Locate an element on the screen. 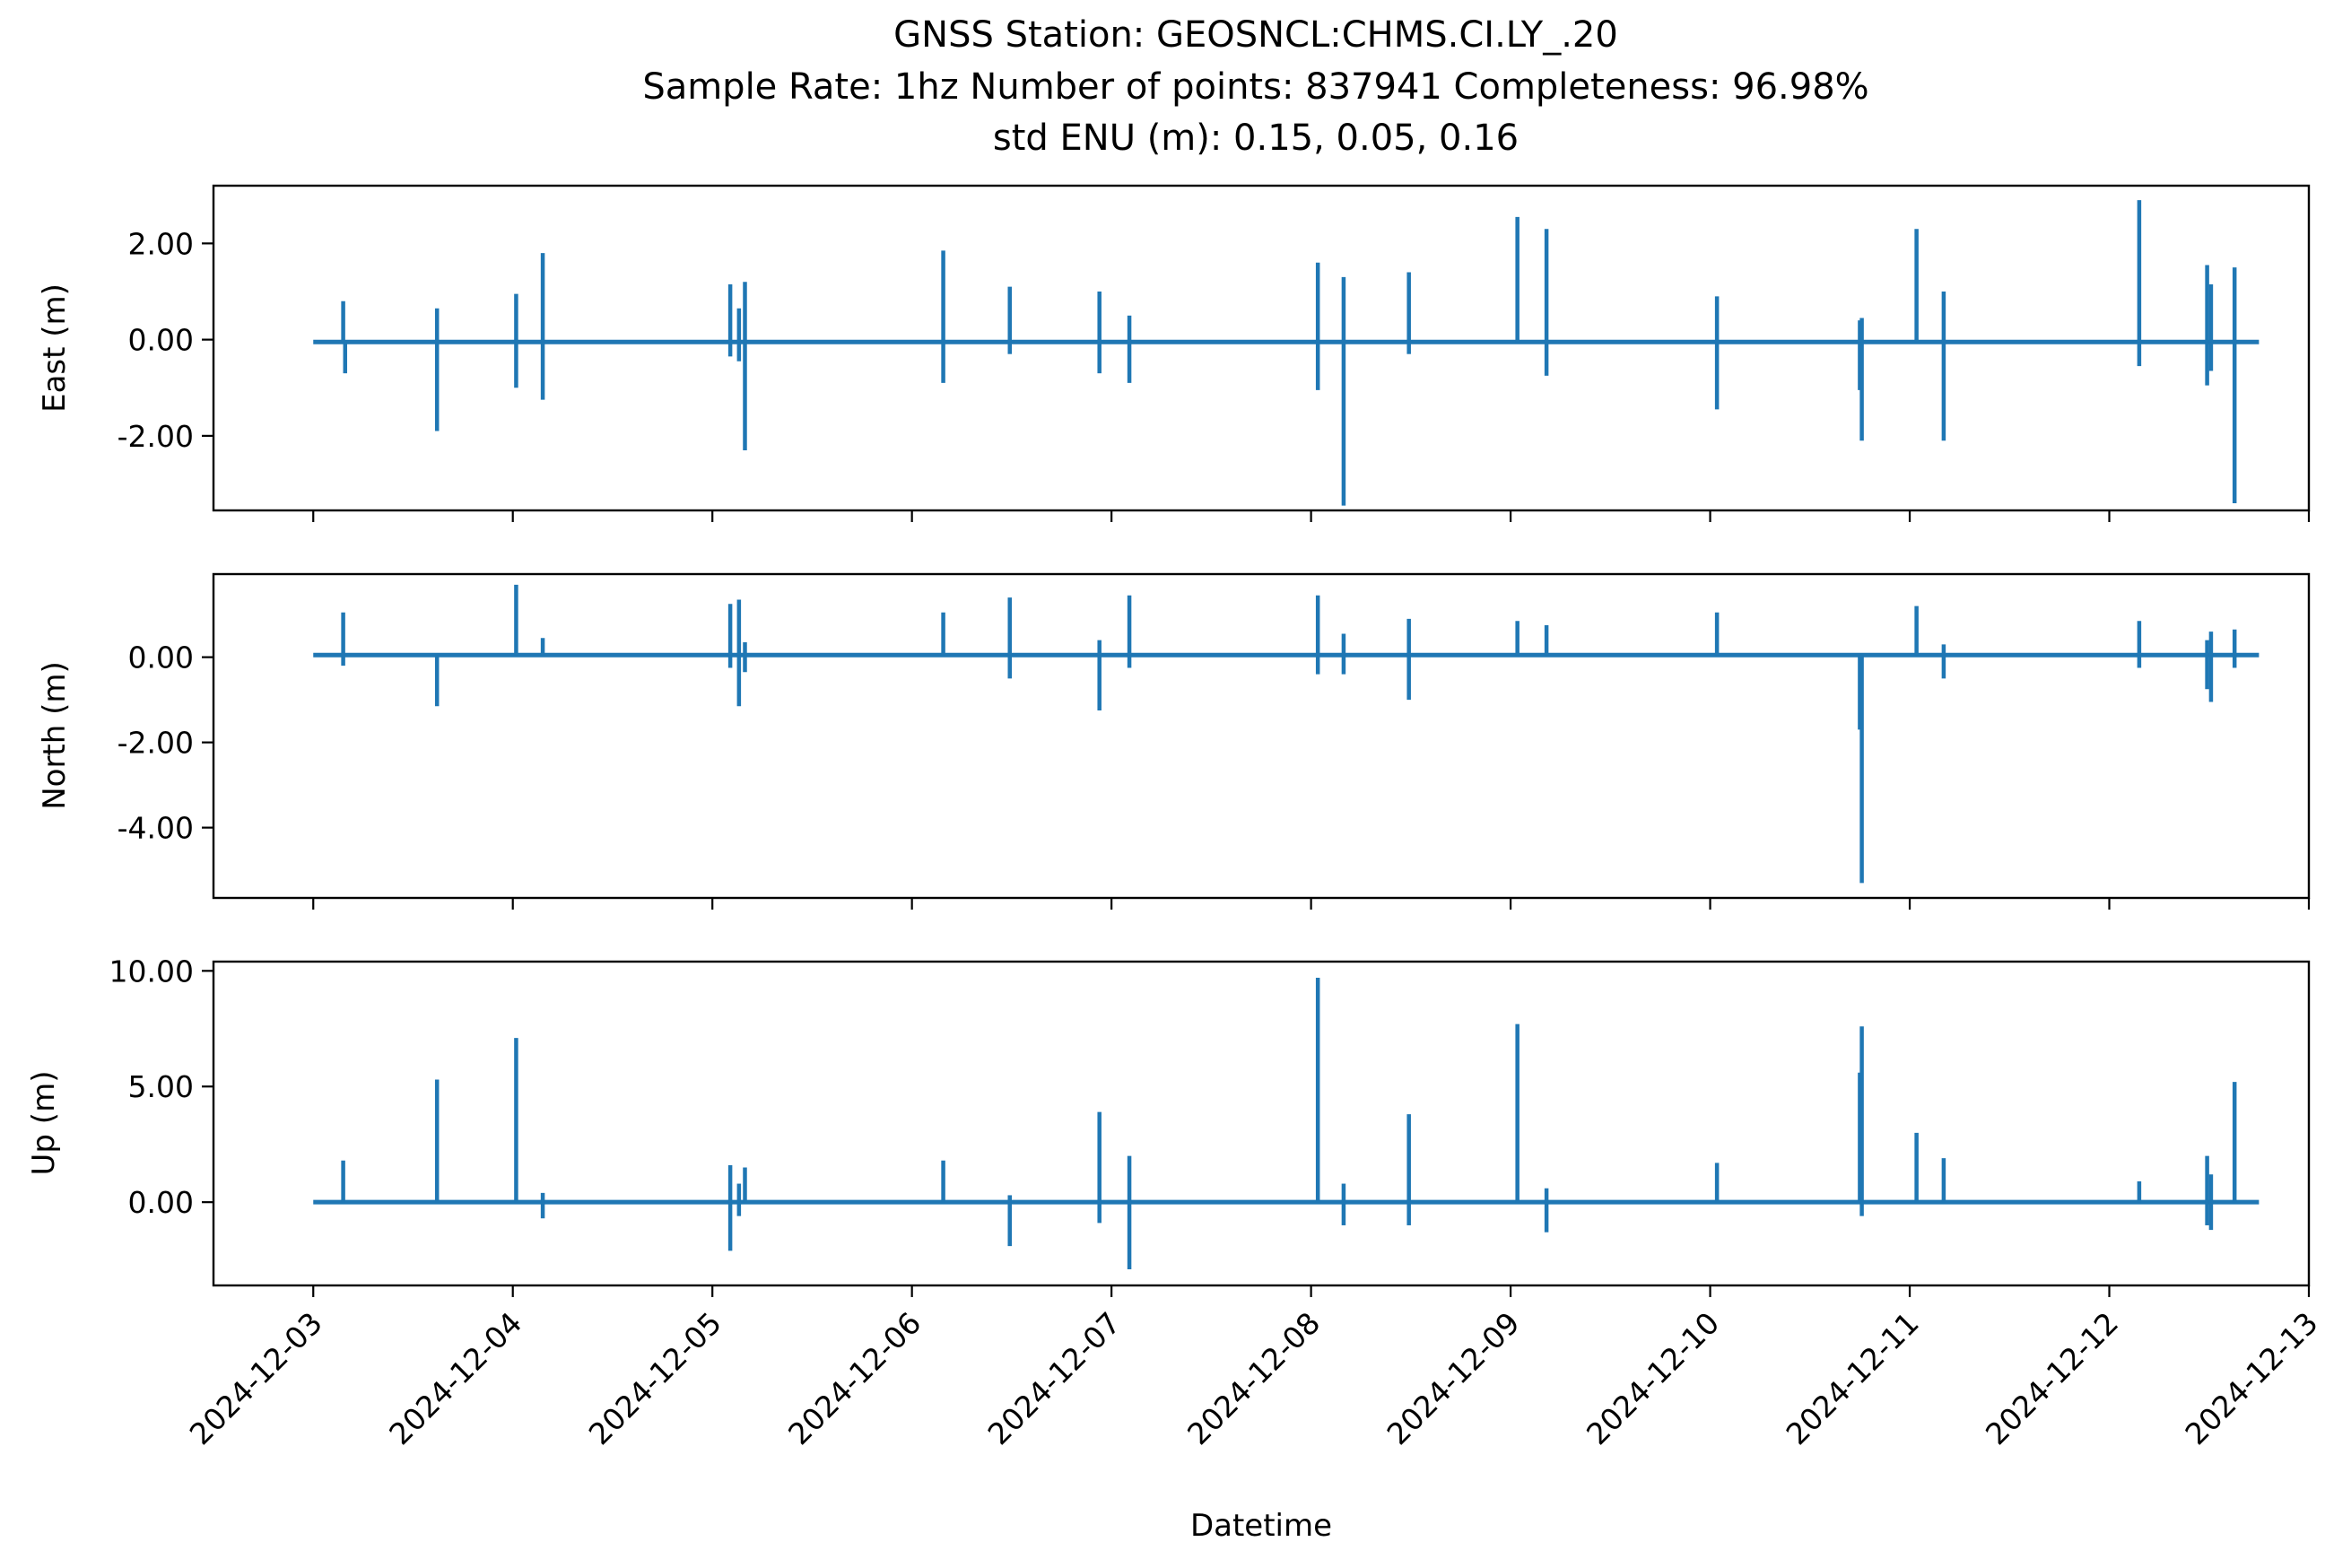 This screenshot has height=1568, width=2325. up-y-label: Up (m) is located at coordinates (44, 1124).